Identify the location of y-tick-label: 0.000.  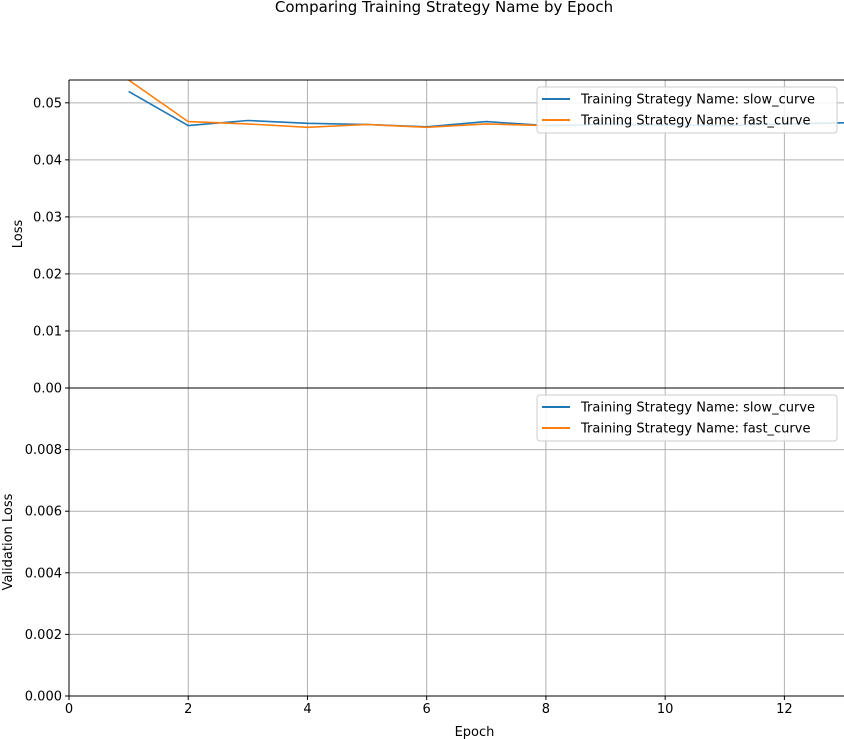
(43, 697).